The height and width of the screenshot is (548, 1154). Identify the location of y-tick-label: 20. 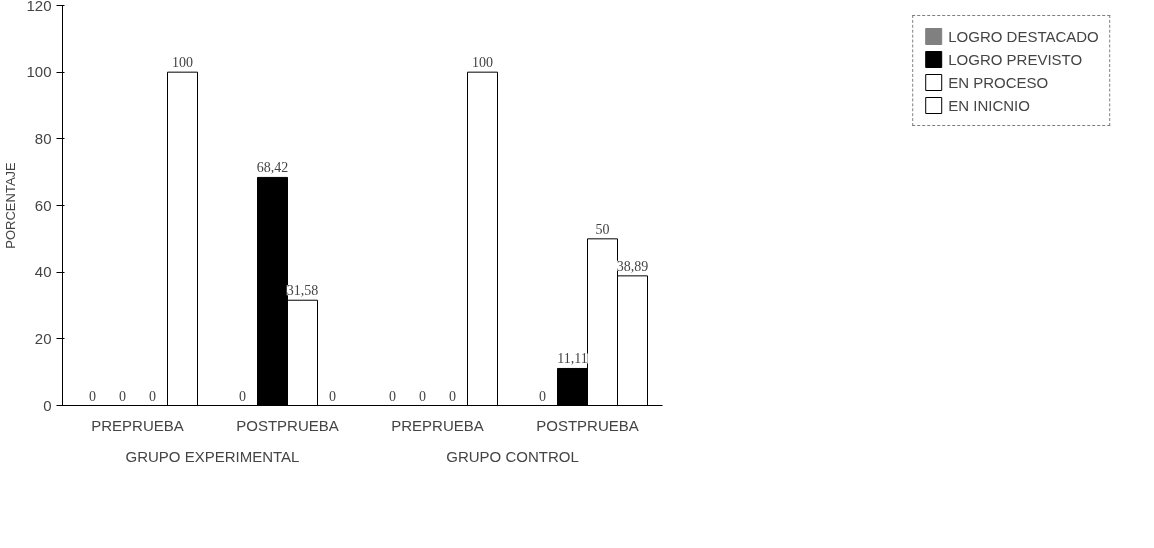
(43, 338).